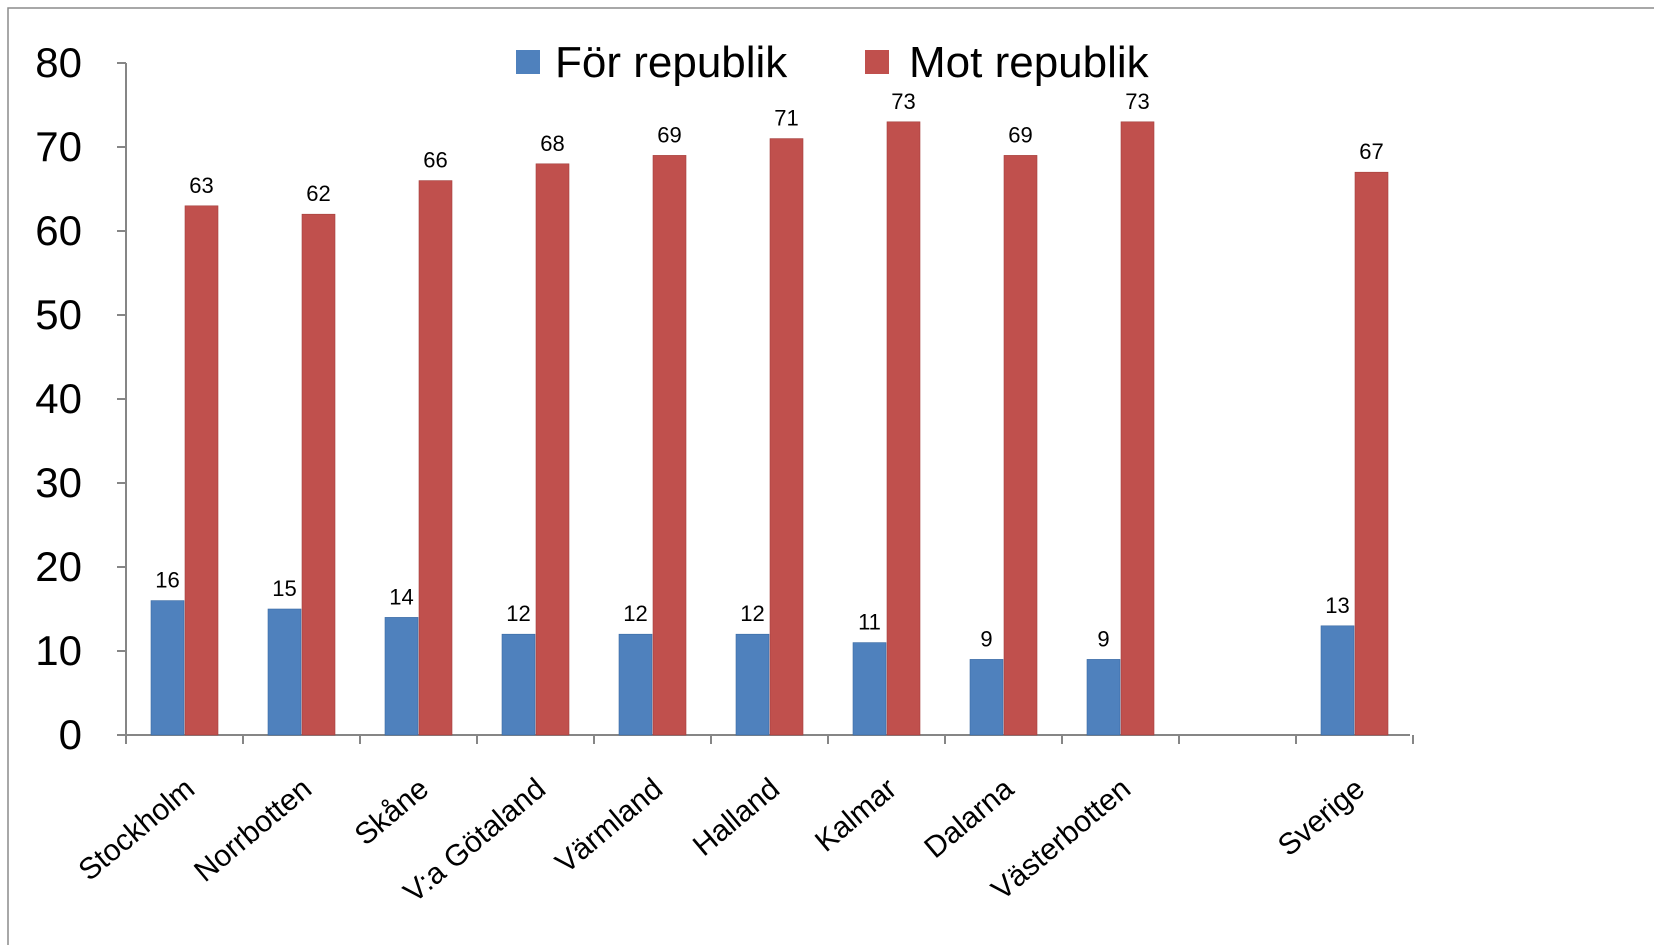 The image size is (1654, 950). I want to click on data-label: 16, so click(167, 580).